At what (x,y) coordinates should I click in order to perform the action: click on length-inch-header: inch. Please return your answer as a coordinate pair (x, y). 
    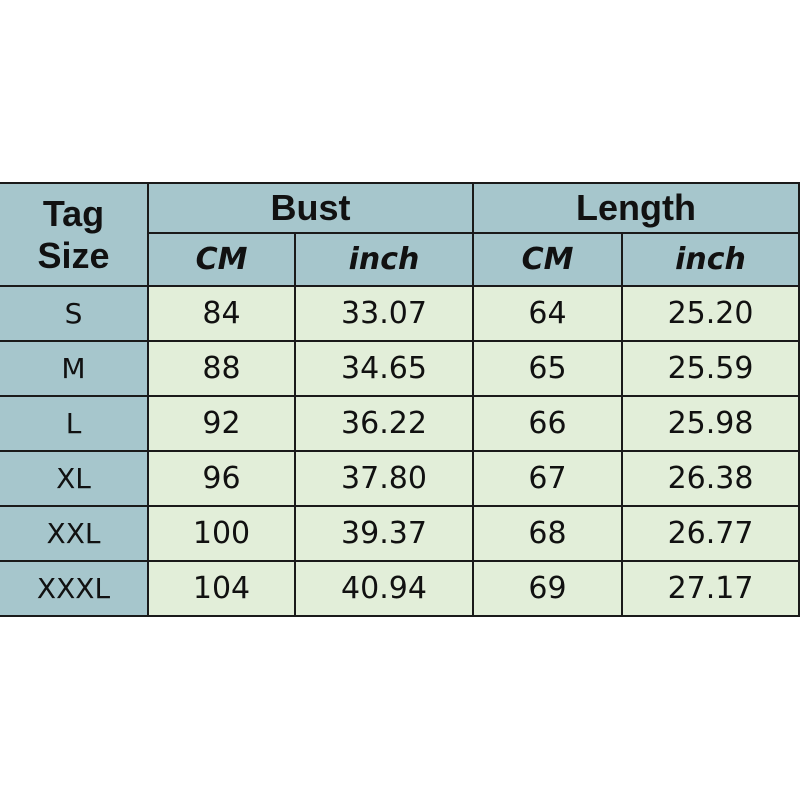
    Looking at the image, I should click on (710, 259).